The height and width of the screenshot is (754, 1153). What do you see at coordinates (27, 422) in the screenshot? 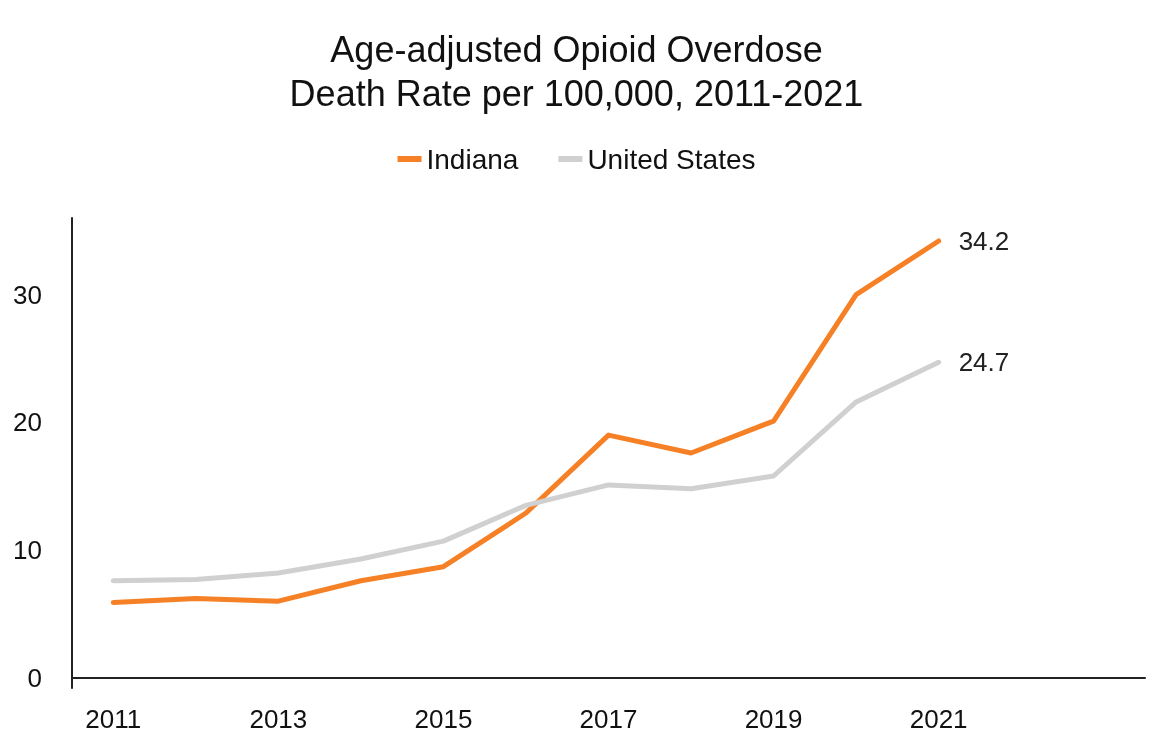
I see `y-tick-label: 20` at bounding box center [27, 422].